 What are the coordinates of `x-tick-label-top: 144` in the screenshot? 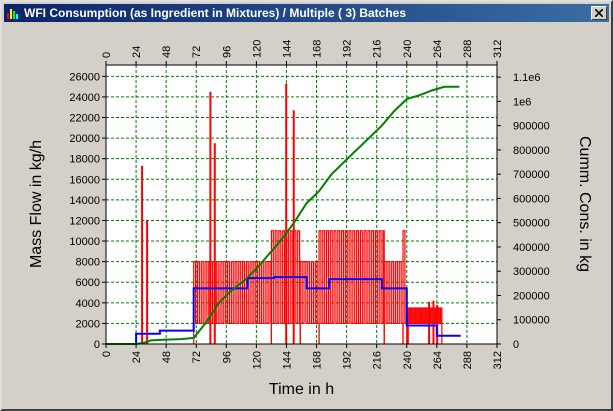 It's located at (287, 49).